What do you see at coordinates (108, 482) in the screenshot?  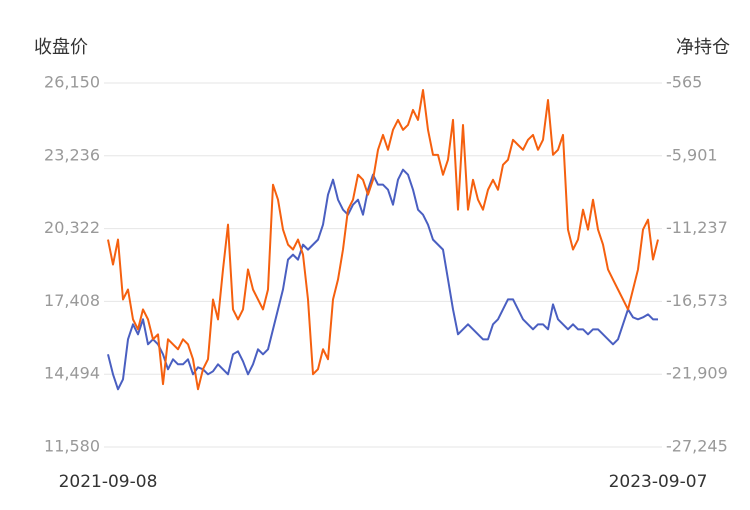 I see `x-tick-label: 2021-09-08` at bounding box center [108, 482].